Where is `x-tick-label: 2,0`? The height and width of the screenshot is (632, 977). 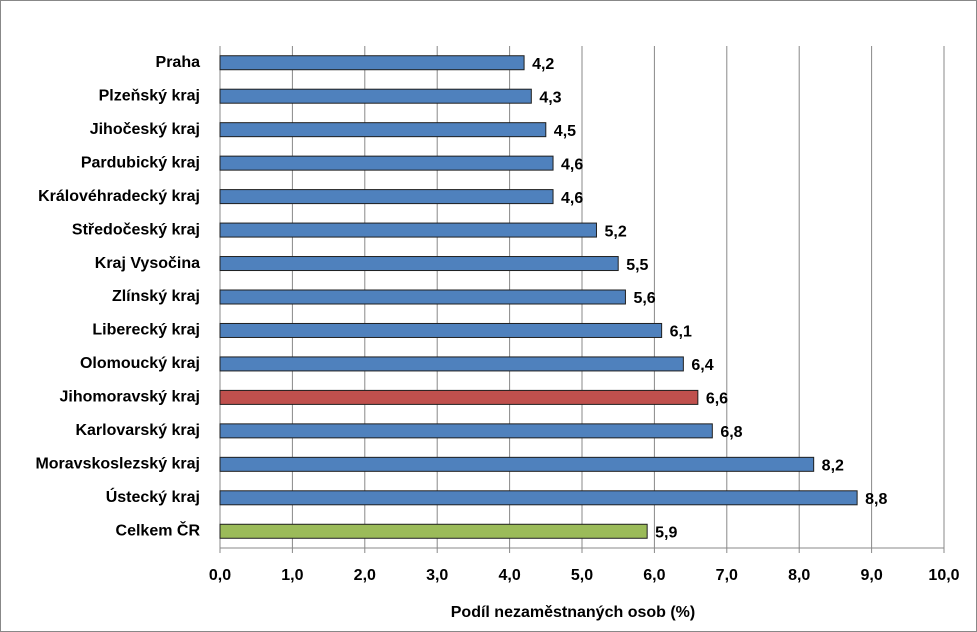 x-tick-label: 2,0 is located at coordinates (365, 575).